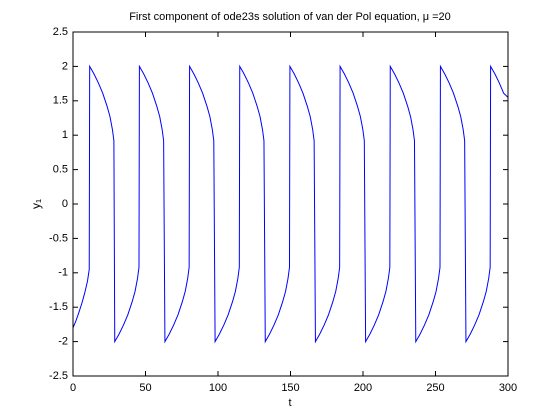 This screenshot has height=420, width=560. What do you see at coordinates (218, 388) in the screenshot?
I see `x-tick-label: 100` at bounding box center [218, 388].